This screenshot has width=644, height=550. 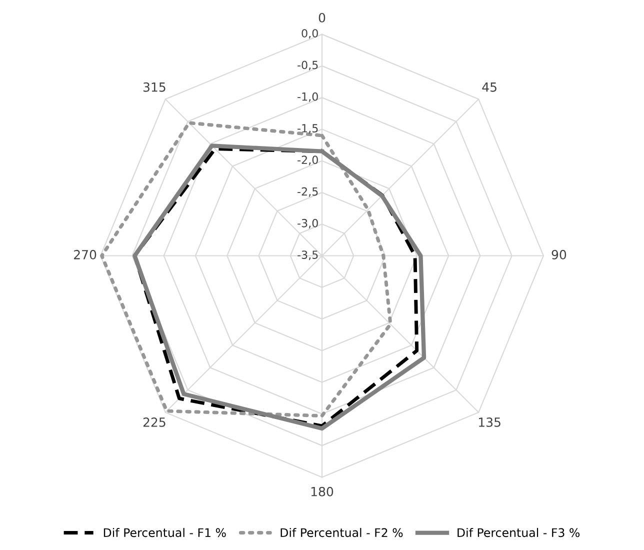 What do you see at coordinates (489, 87) in the screenshot?
I see `spoke-label: 45` at bounding box center [489, 87].